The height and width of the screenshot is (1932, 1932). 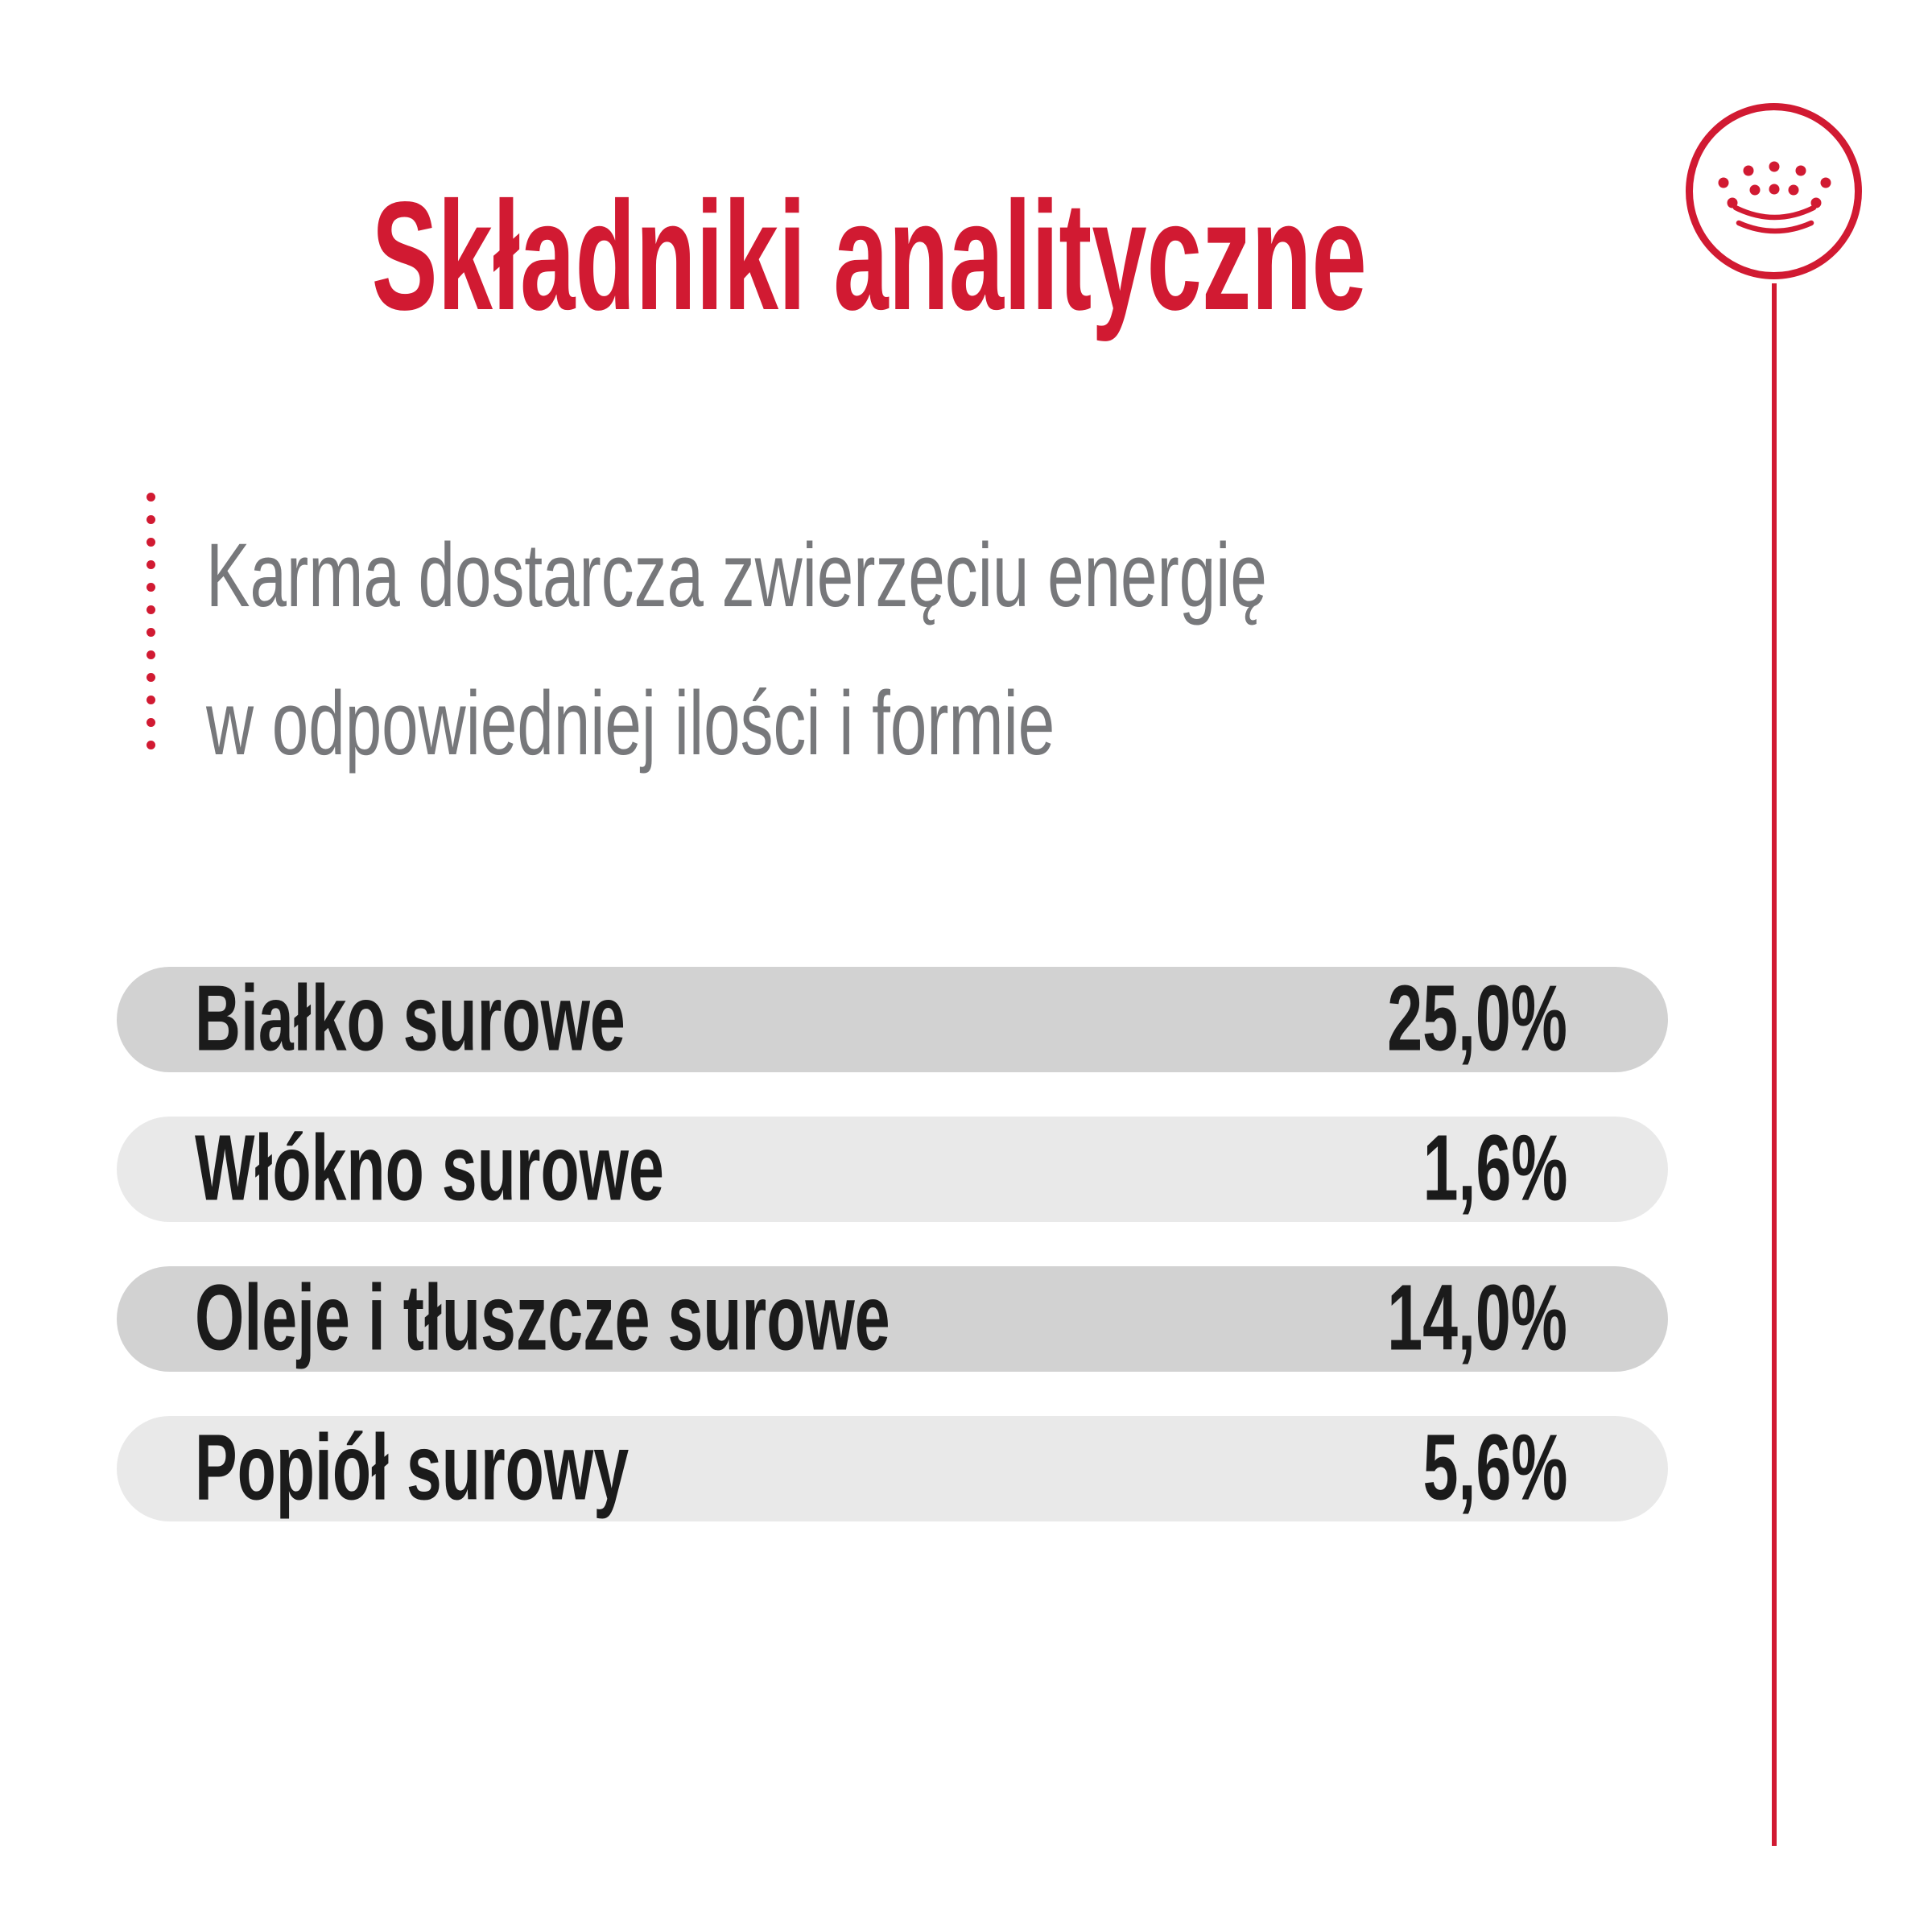 I want to click on table-row: Białko surowe 25,0%, so click(x=892, y=1018).